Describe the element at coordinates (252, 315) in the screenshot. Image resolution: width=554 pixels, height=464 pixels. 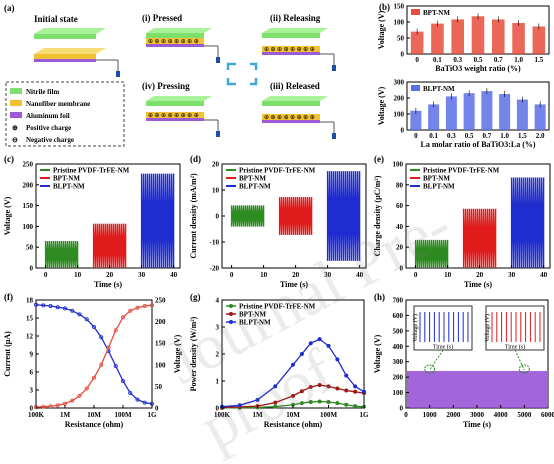
I see `legend-label: BPT-NM` at that location.